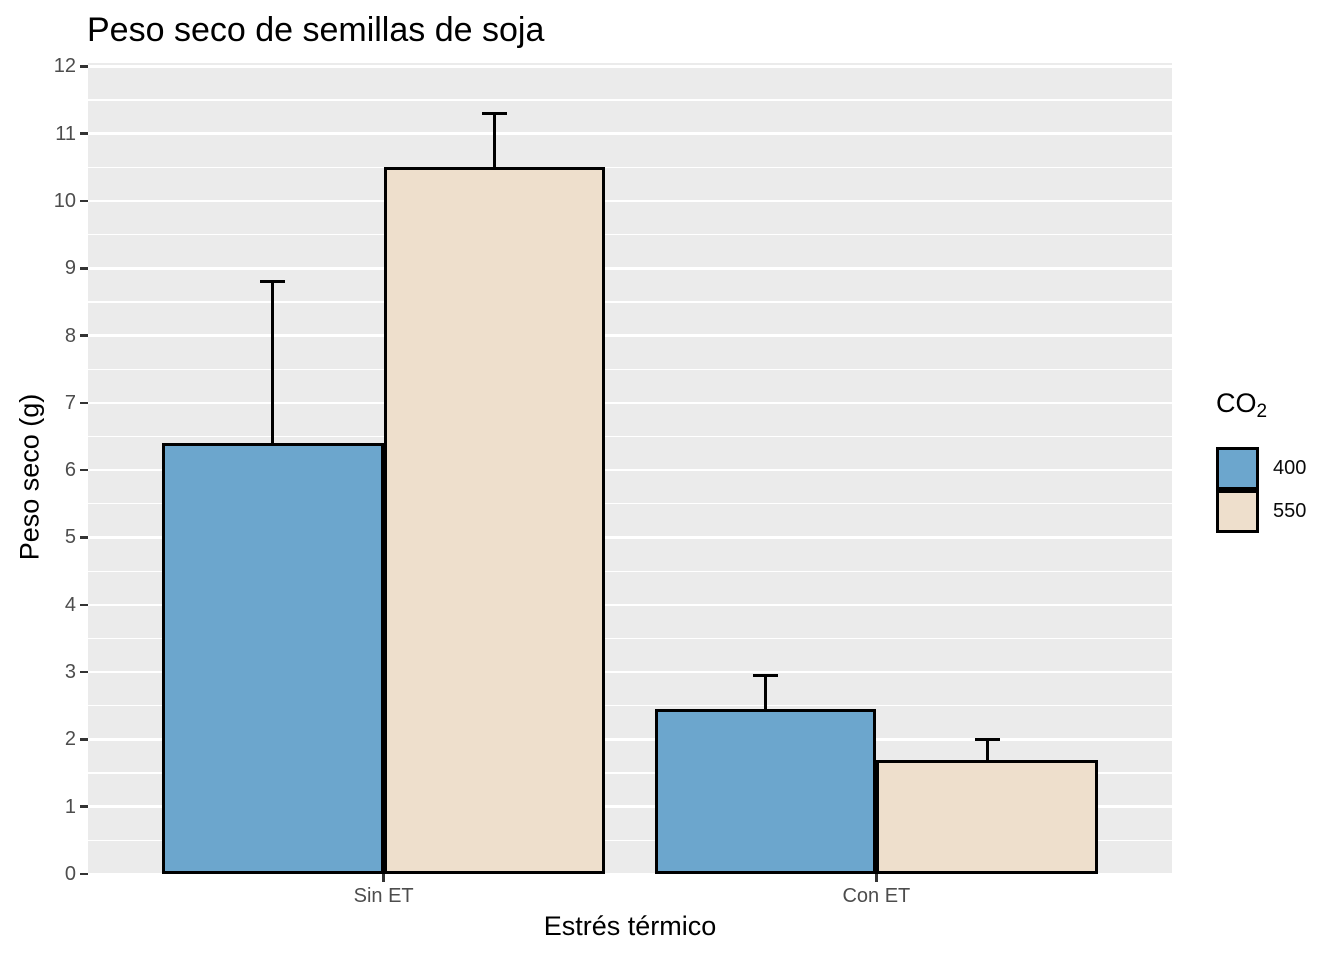 This screenshot has width=1344, height=960. Describe the element at coordinates (1261, 468) in the screenshot. I see `legend-item: 400` at that location.